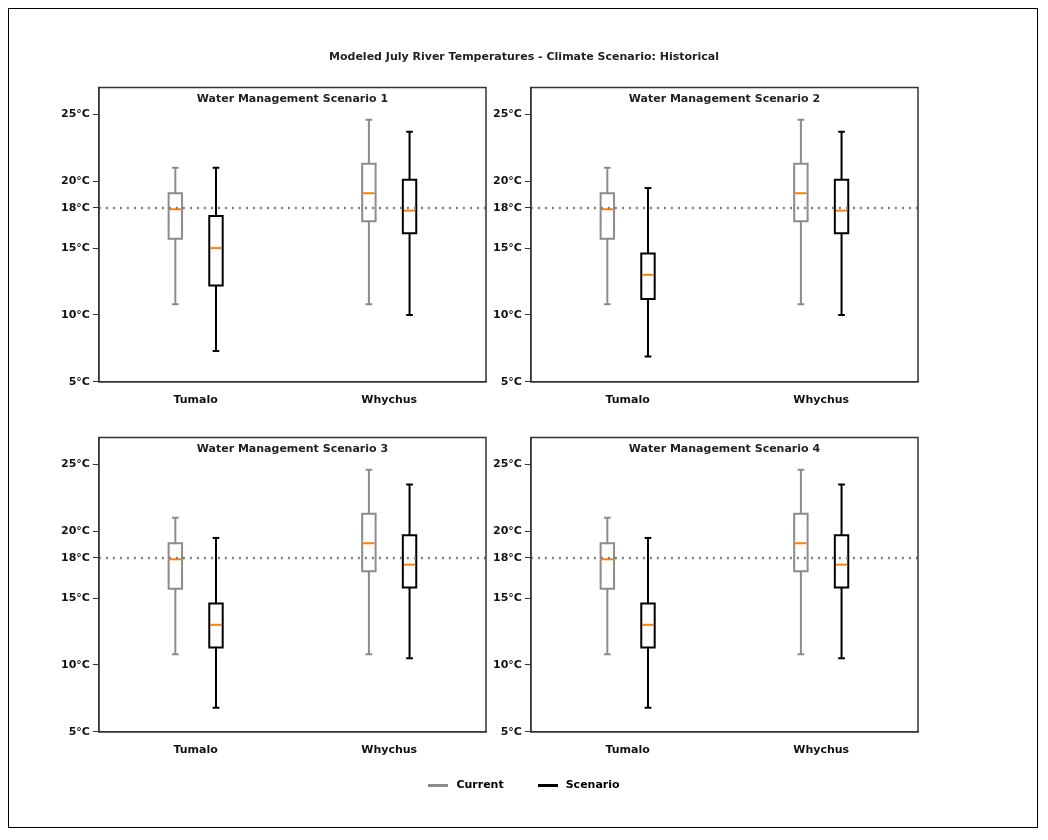 The width and height of the screenshot is (1048, 840). What do you see at coordinates (524, 56) in the screenshot?
I see `text: Modeled July River Temperatures - Climate Scenario: Historical` at bounding box center [524, 56].